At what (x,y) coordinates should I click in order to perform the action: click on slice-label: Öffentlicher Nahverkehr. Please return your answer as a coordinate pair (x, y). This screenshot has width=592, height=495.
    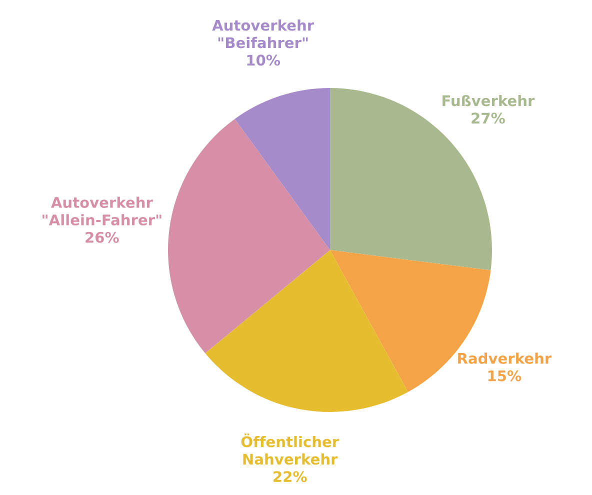
    Looking at the image, I should click on (290, 449).